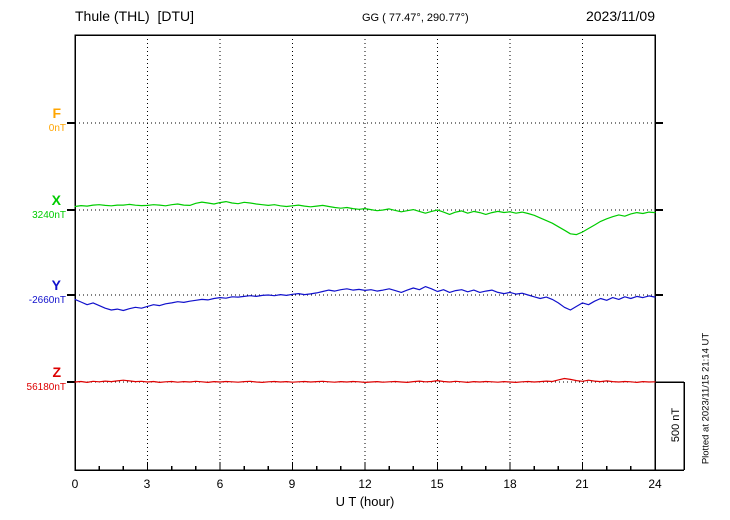  I want to click on x-tick-label: 15, so click(437, 484).